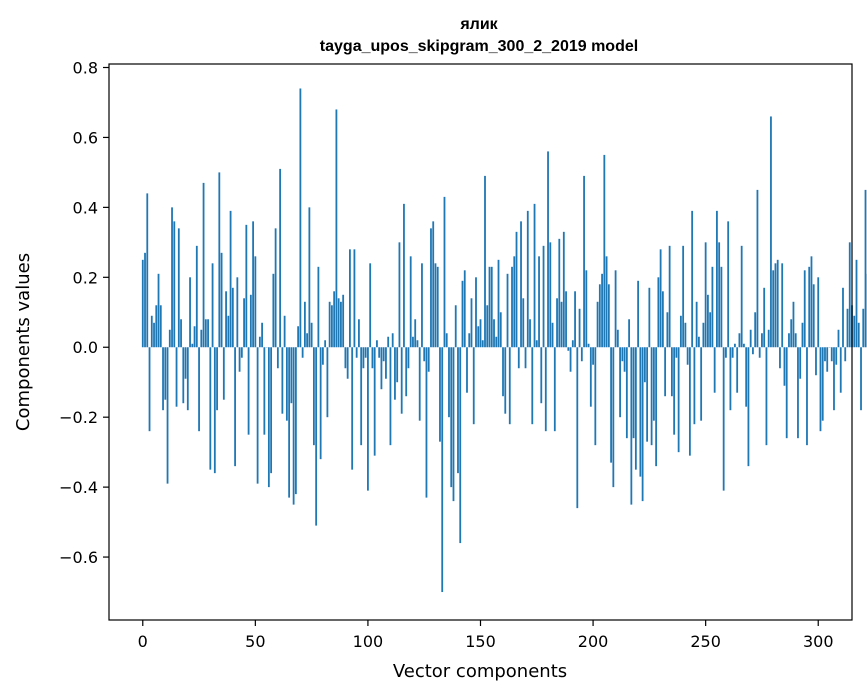 The height and width of the screenshot is (696, 867). What do you see at coordinates (78, 487) in the screenshot?
I see `y-tick-label: −0.4` at bounding box center [78, 487].